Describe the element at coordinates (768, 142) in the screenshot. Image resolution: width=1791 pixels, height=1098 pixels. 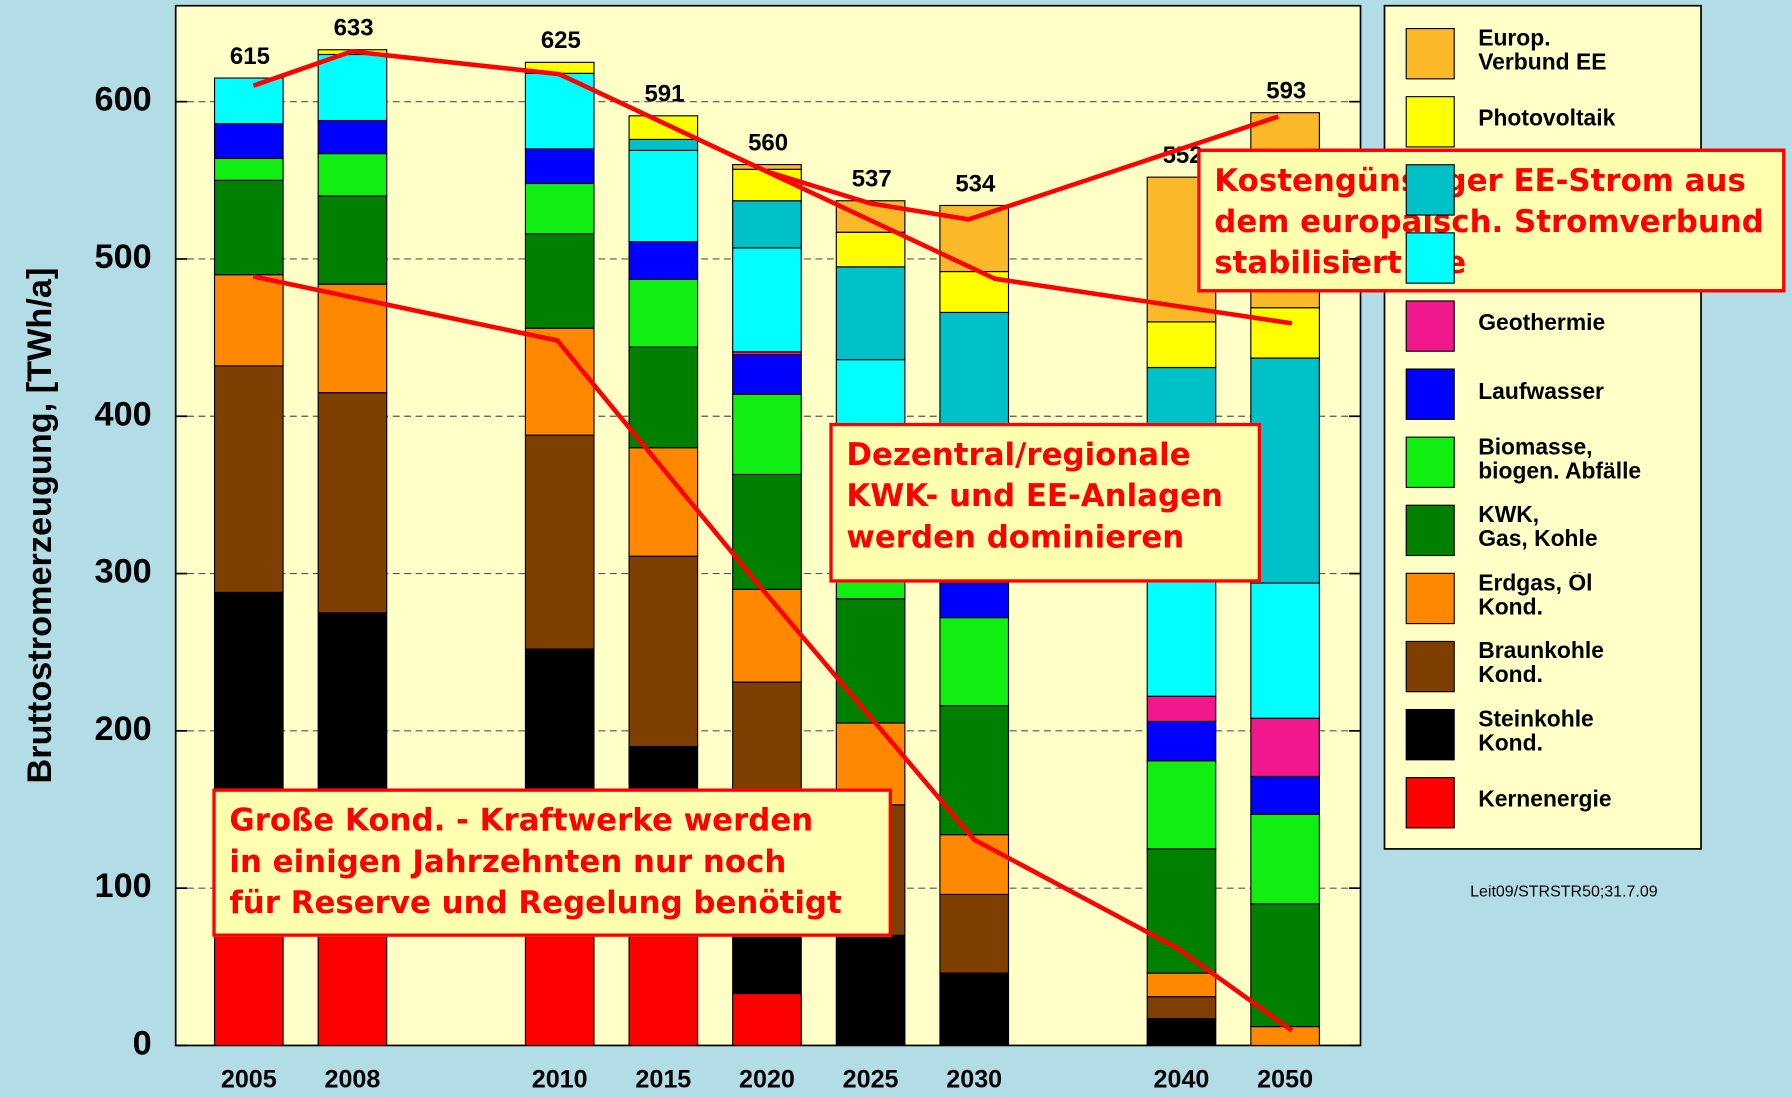
I see `total-label: 560` at that location.